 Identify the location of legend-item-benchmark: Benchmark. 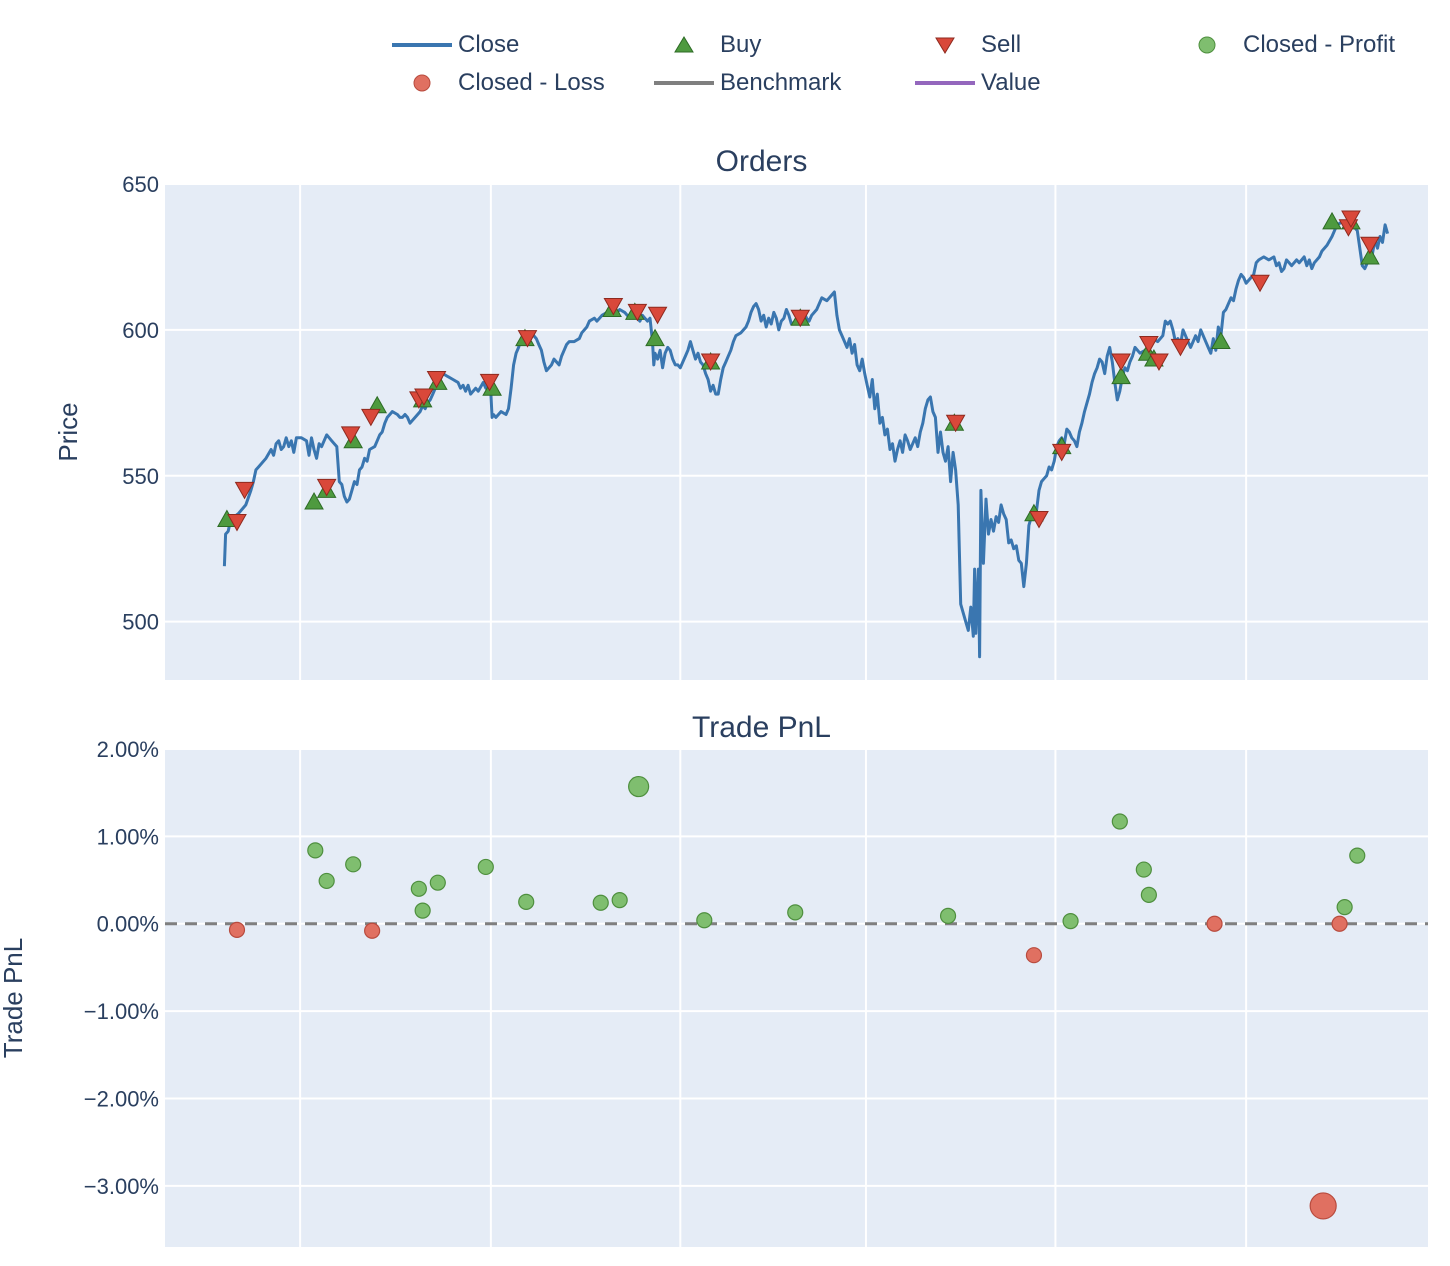
(741, 83).